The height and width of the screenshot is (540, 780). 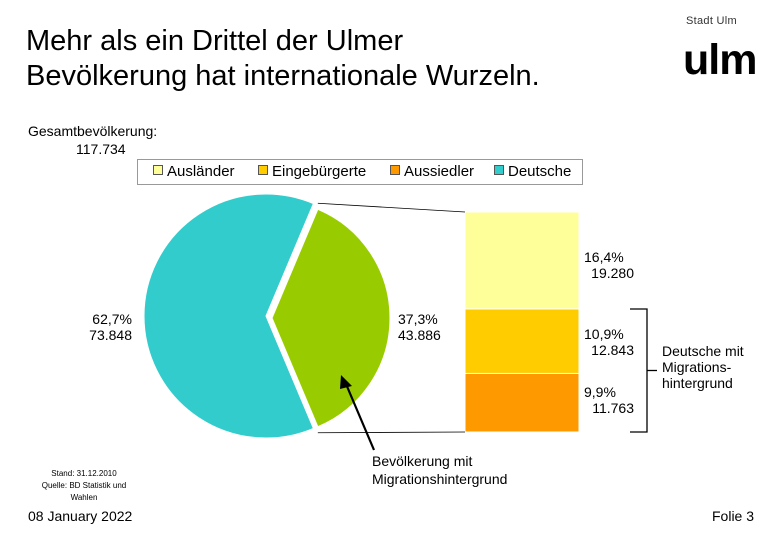 I want to click on total-label: Gesamtbevölkerung:, so click(x=93, y=131).